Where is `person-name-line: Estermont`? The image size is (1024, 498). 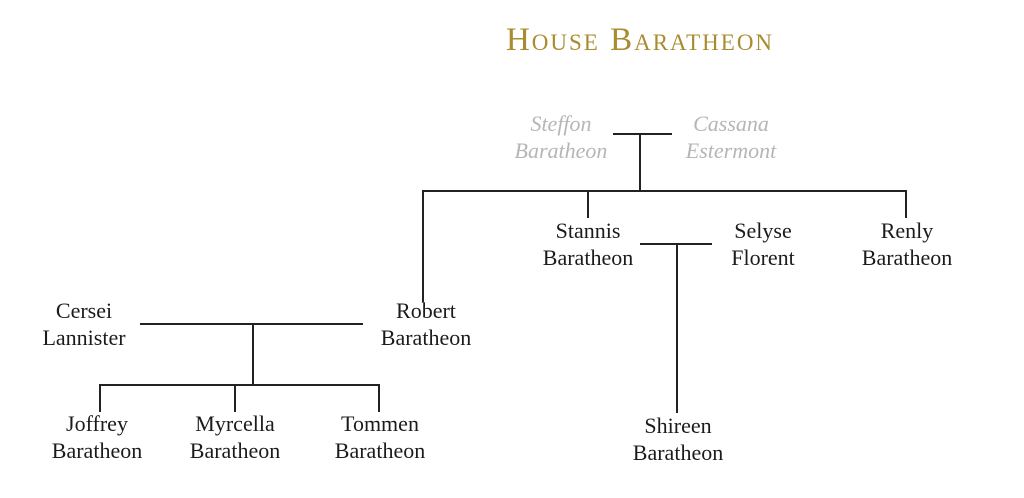
person-name-line: Estermont is located at coordinates (731, 150).